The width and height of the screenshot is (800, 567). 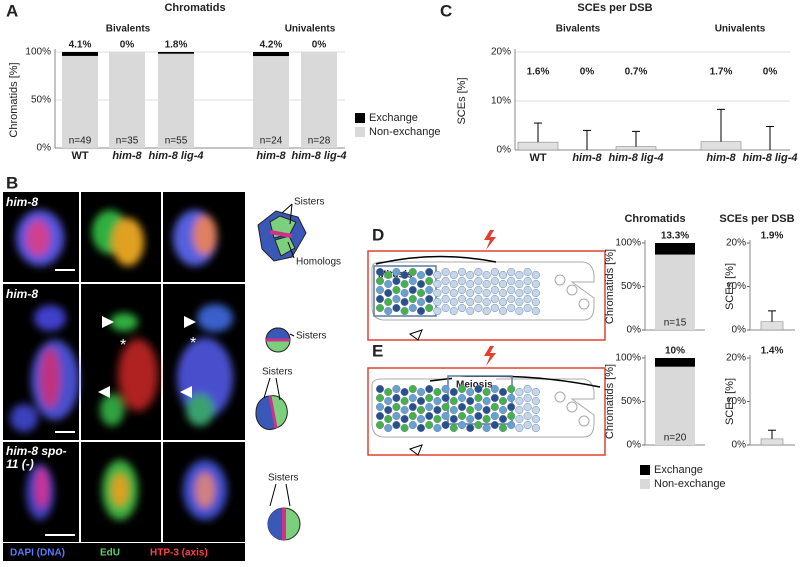 What do you see at coordinates (770, 72) in the screenshot?
I see `value-label: 0%` at bounding box center [770, 72].